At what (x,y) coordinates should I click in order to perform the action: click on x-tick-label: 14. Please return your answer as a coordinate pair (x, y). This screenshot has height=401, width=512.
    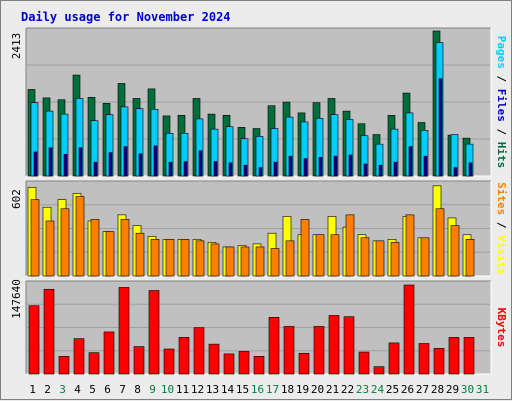
    Looking at the image, I should click on (228, 389).